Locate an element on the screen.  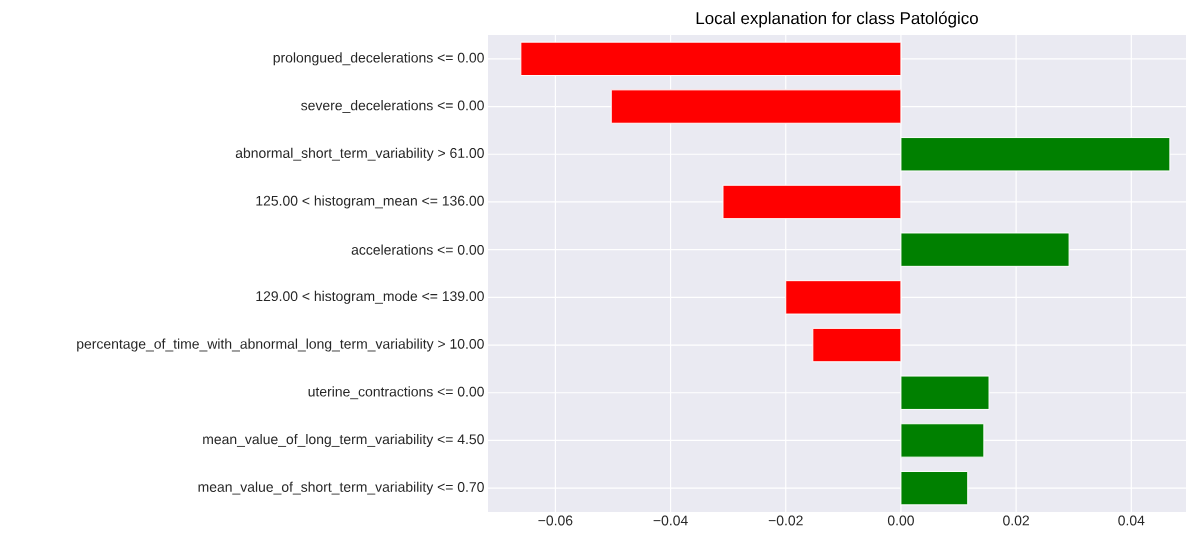
y-tick-label: uterine_contractions <= 0.00 is located at coordinates (396, 393).